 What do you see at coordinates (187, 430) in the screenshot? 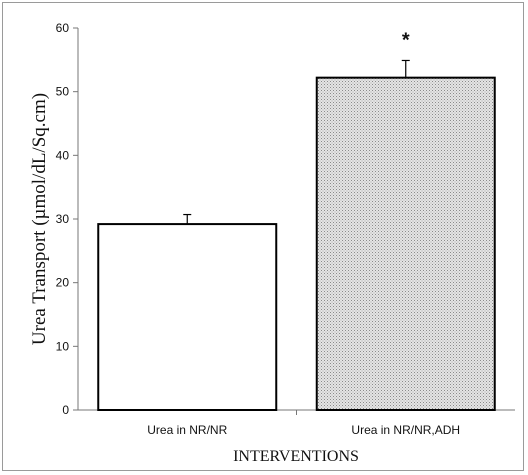
I see `x-category-label: Urea in NR/NR` at bounding box center [187, 430].